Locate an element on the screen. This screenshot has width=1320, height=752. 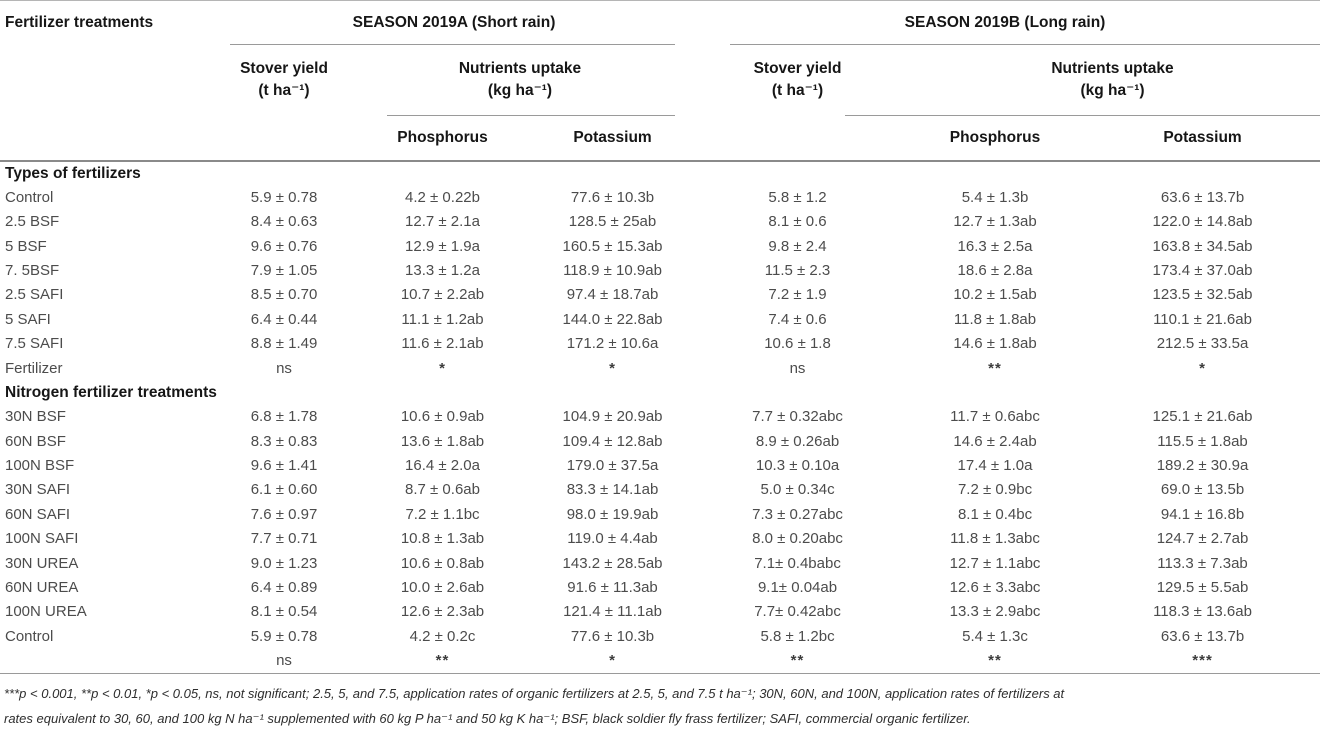
cell: 171.2 ± 10.6a is located at coordinates (612, 344).